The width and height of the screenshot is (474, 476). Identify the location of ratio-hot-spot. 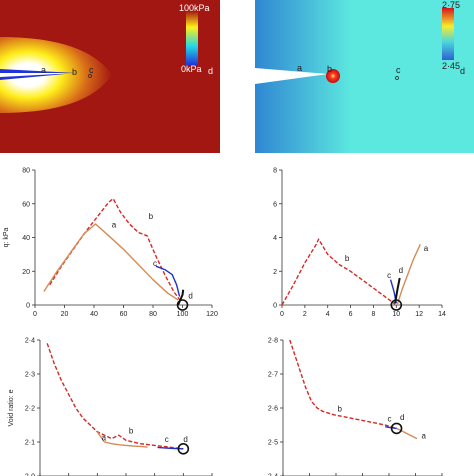
(333, 76).